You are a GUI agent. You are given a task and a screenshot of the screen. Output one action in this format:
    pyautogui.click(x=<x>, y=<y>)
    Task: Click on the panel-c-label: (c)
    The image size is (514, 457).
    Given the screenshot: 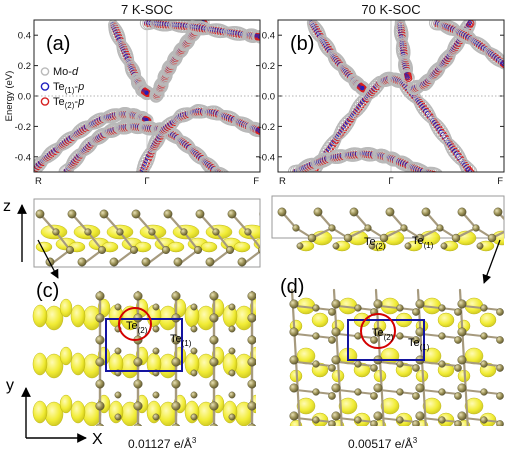 What is the action you would take?
    pyautogui.click(x=47, y=291)
    